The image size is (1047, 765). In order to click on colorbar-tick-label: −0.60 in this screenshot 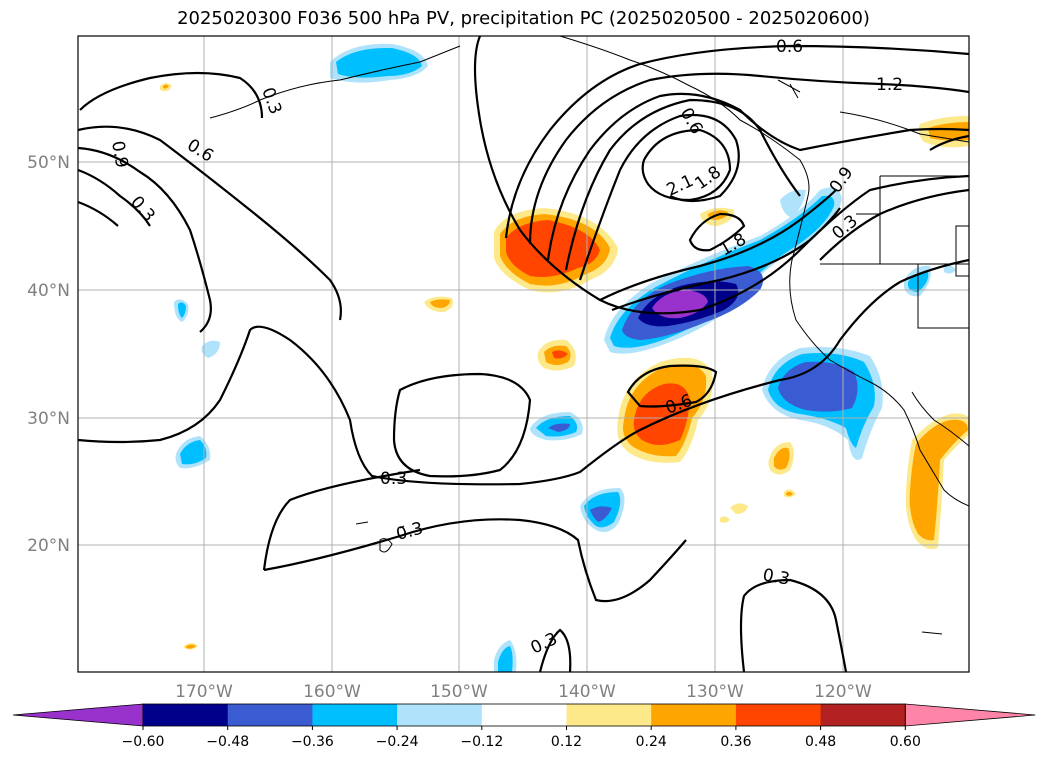, I will do `click(143, 742)`.